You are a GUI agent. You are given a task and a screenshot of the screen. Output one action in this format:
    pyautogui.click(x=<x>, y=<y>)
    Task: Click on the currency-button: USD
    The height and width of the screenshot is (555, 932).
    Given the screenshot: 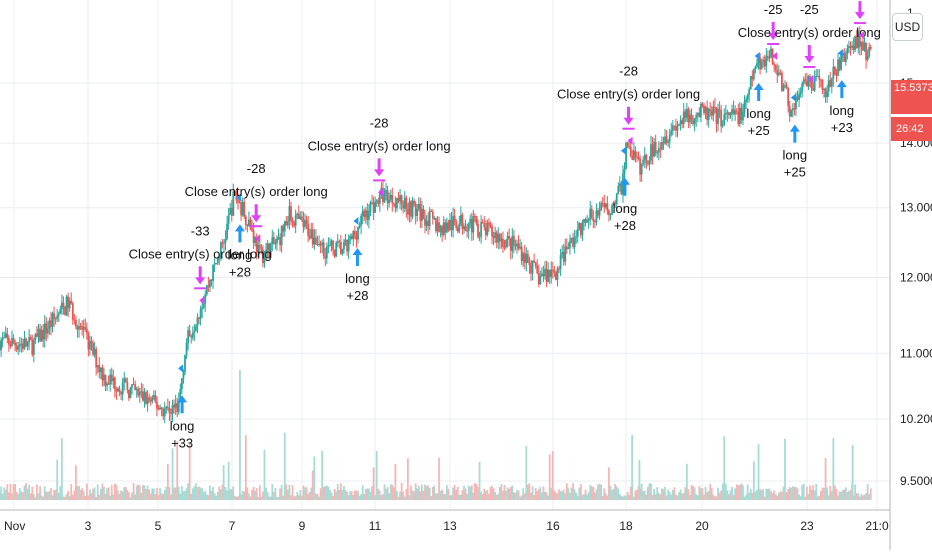 What is the action you would take?
    pyautogui.click(x=907, y=27)
    